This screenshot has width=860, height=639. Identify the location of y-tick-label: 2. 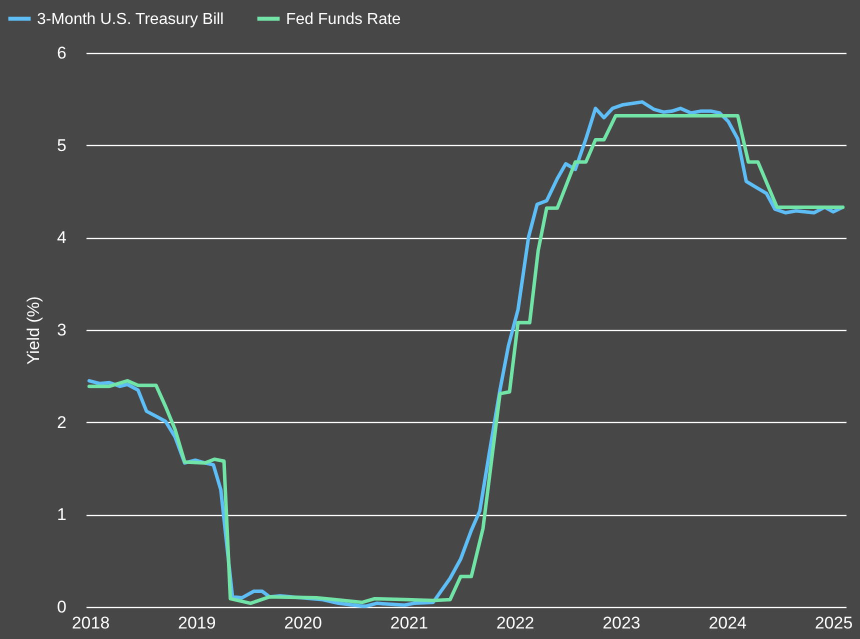
(61, 422).